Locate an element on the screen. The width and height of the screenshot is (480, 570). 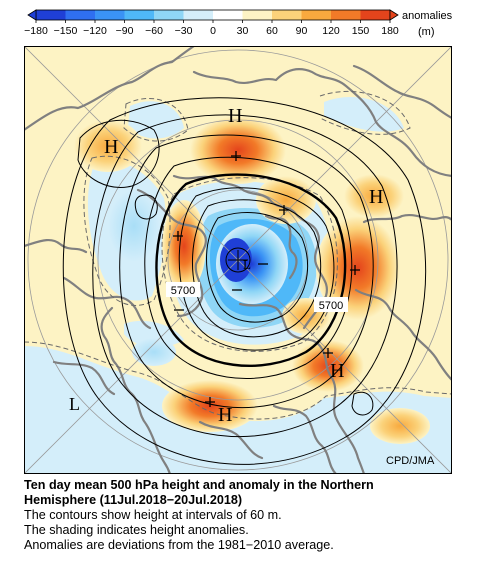
negative-anomaly-shading-west is located at coordinates (134, 226).